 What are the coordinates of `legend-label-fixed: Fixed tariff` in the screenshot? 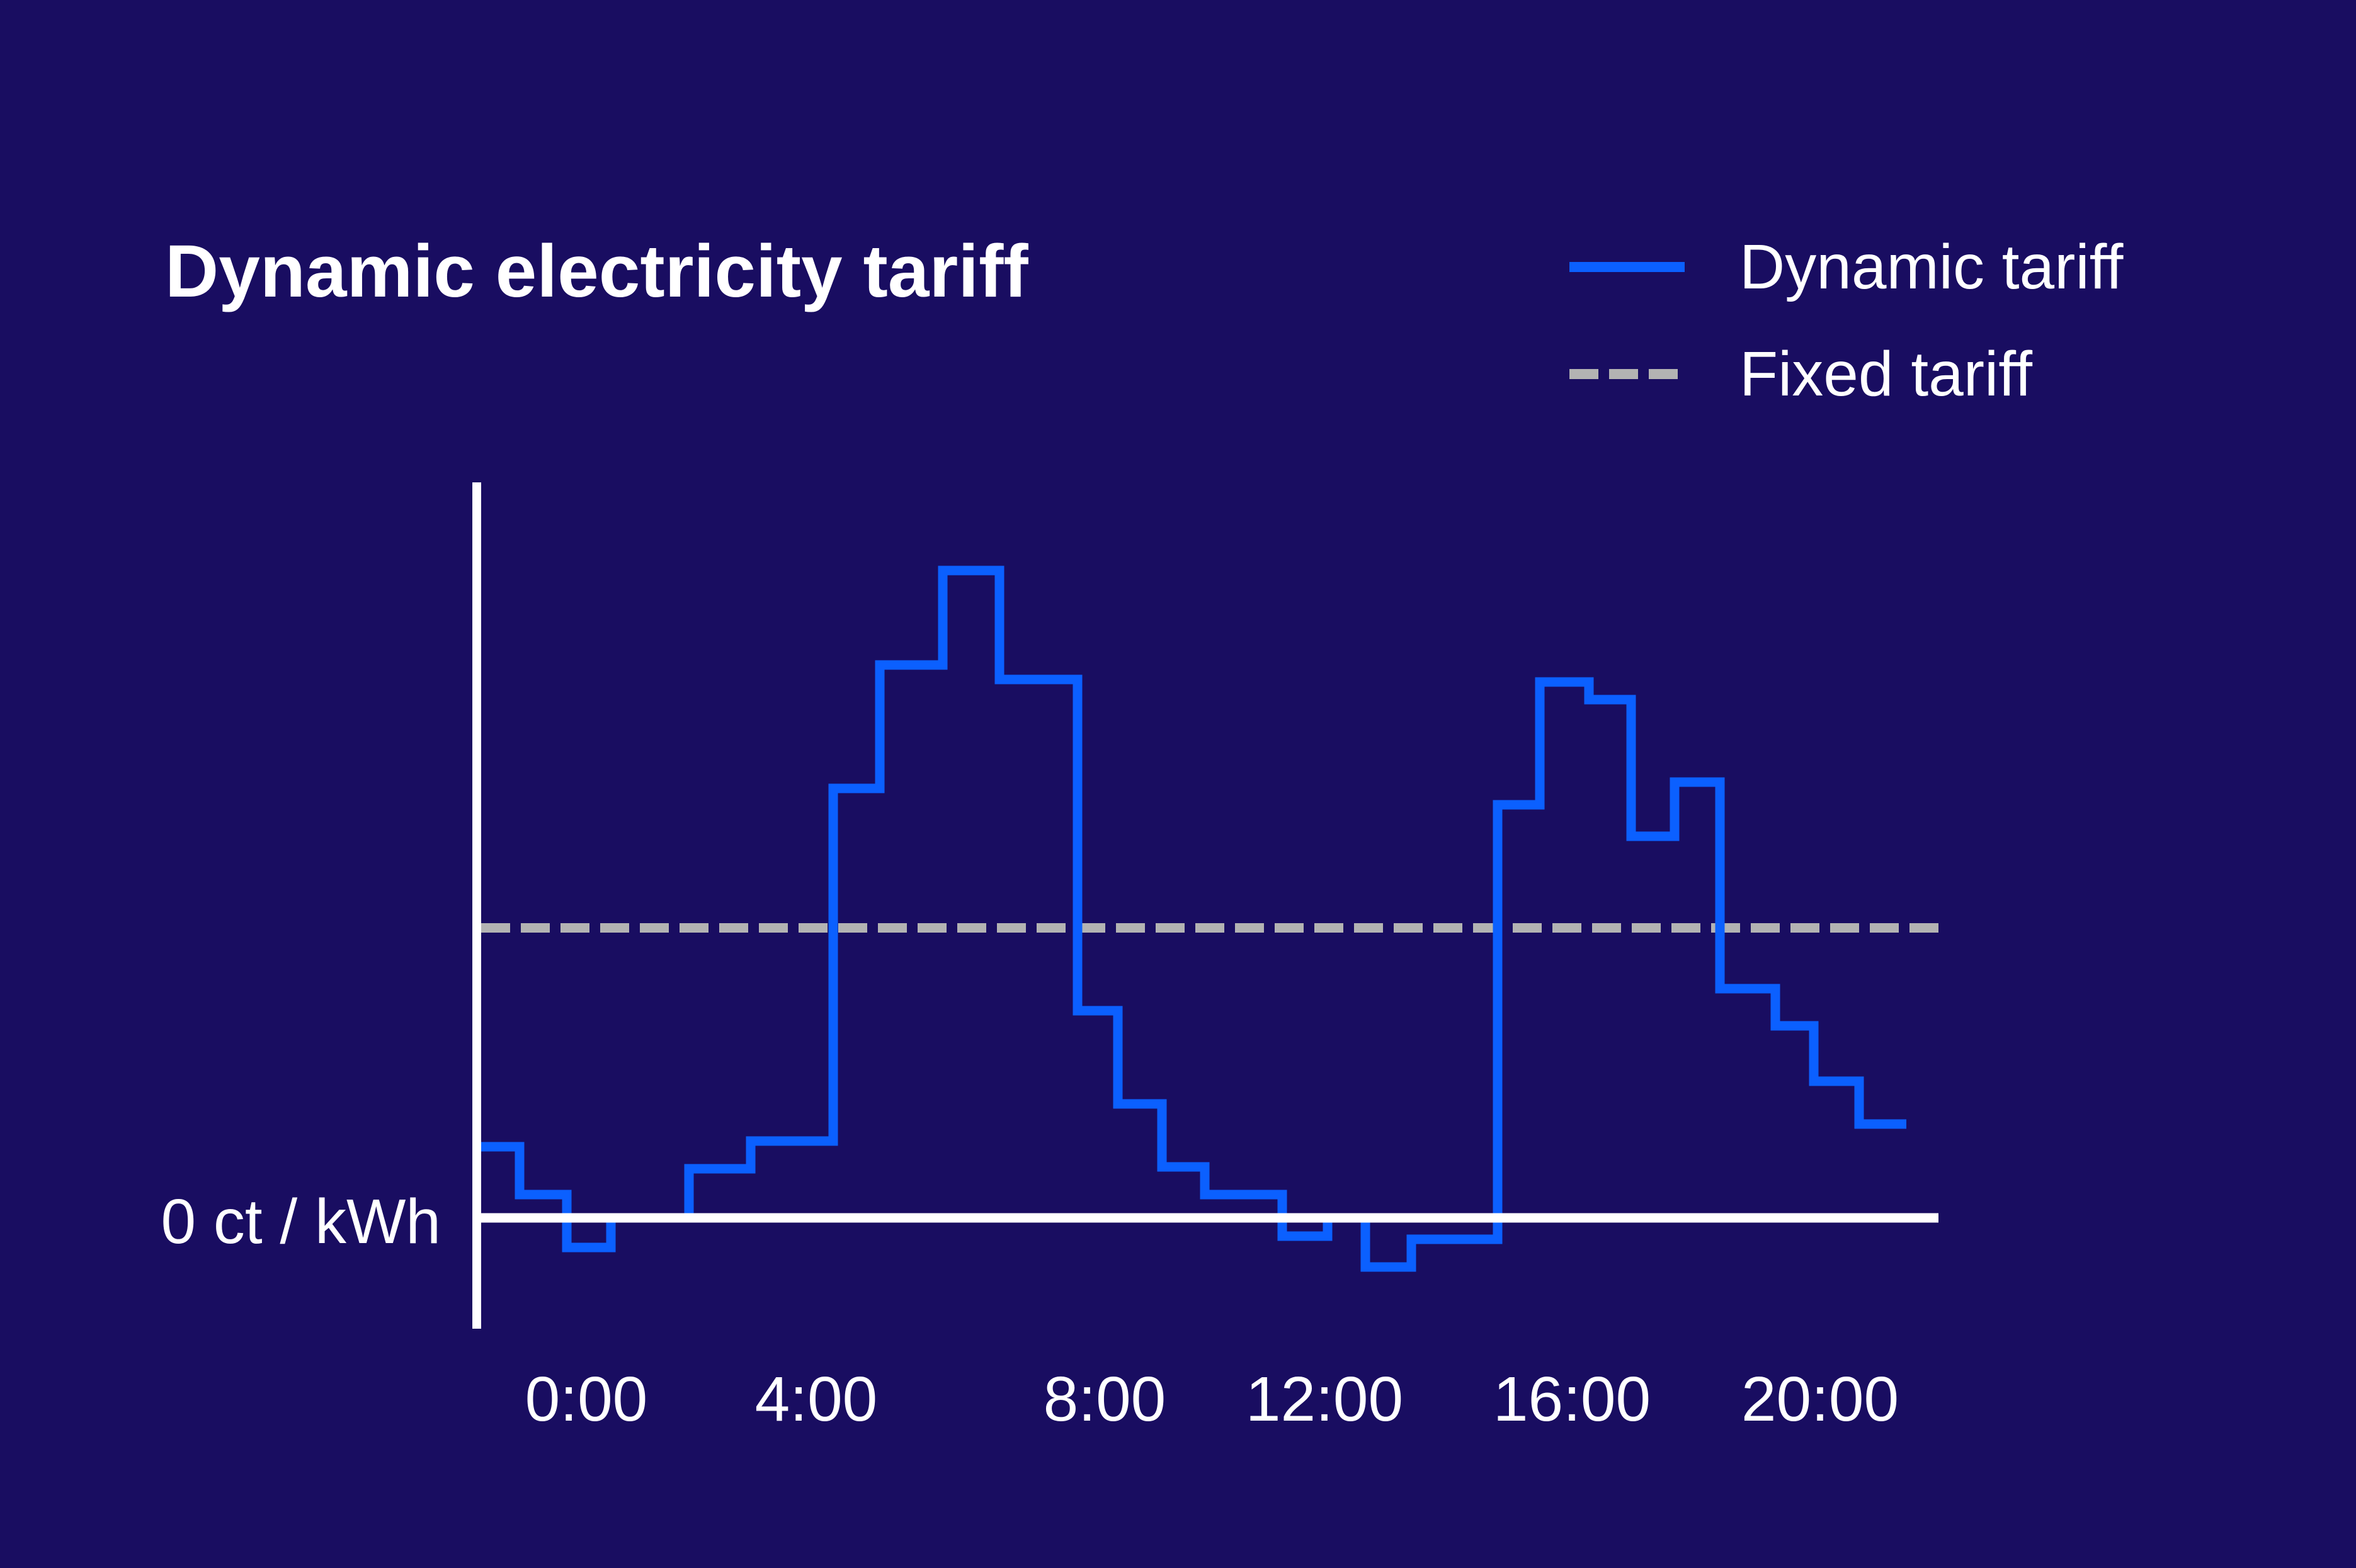 It's located at (1886, 374).